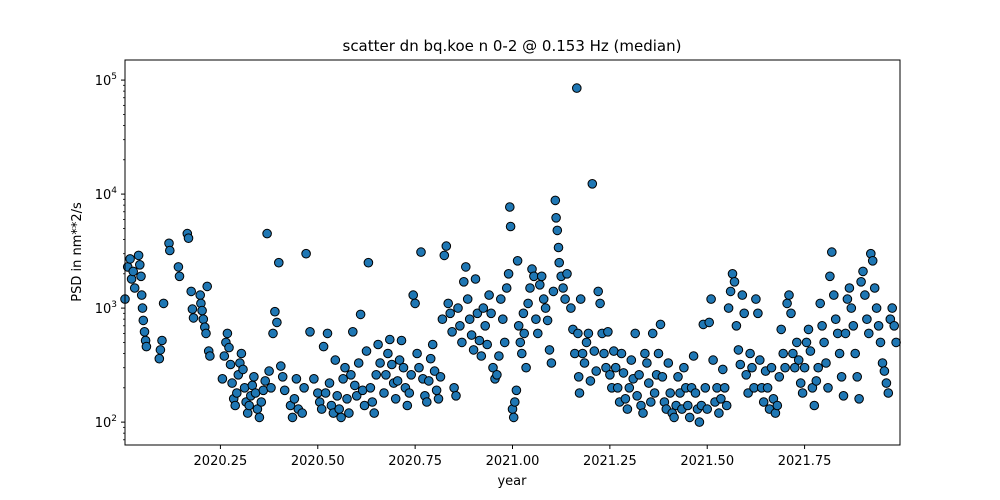 The width and height of the screenshot is (1000, 500). I want to click on x-tick-label: 2021.75, so click(805, 461).